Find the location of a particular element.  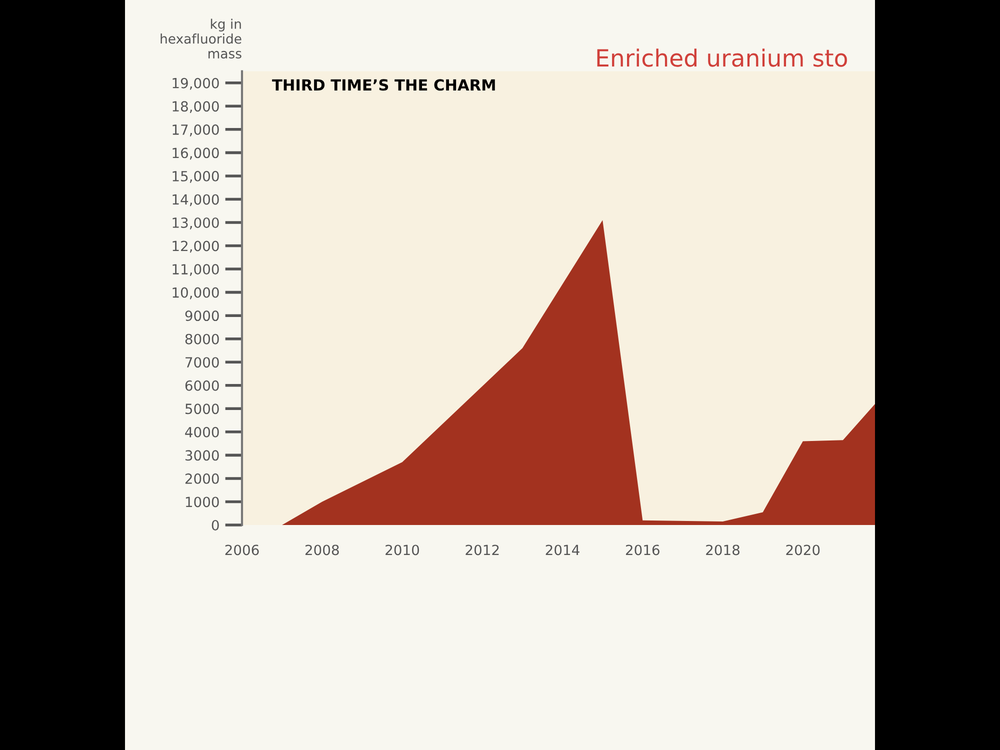

x-tick-label: 2014 is located at coordinates (563, 550).